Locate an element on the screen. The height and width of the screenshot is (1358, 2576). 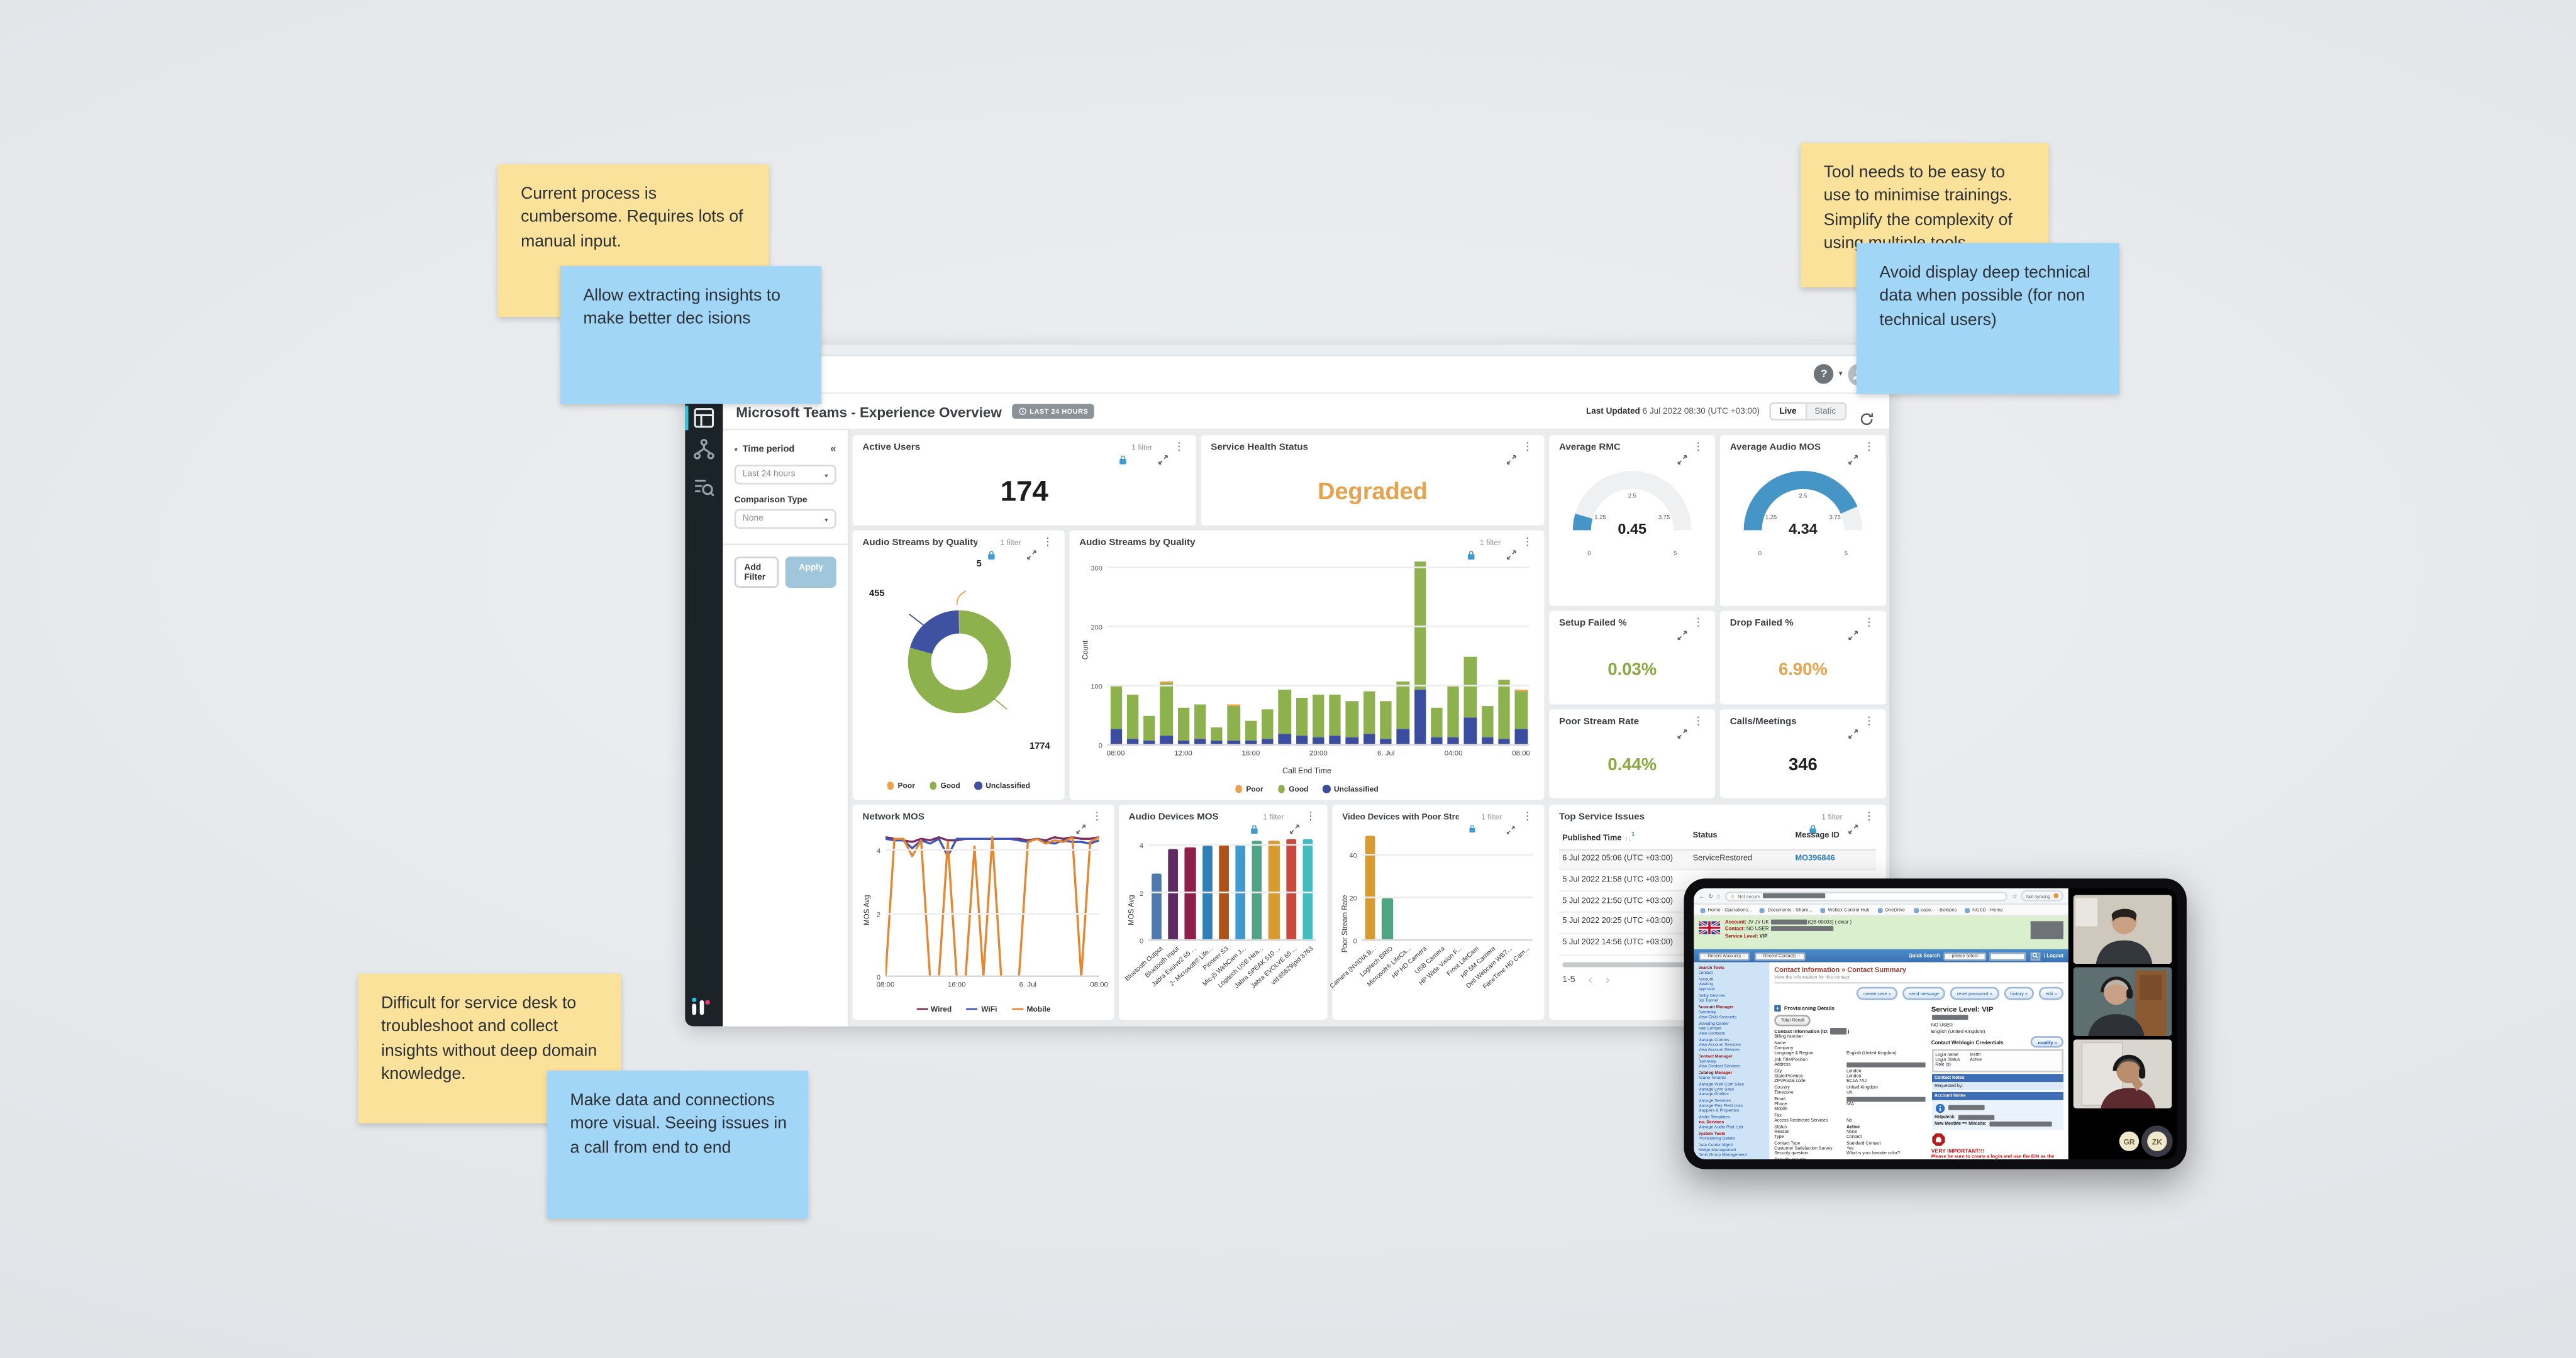
search-input is located at coordinates (2007, 955).